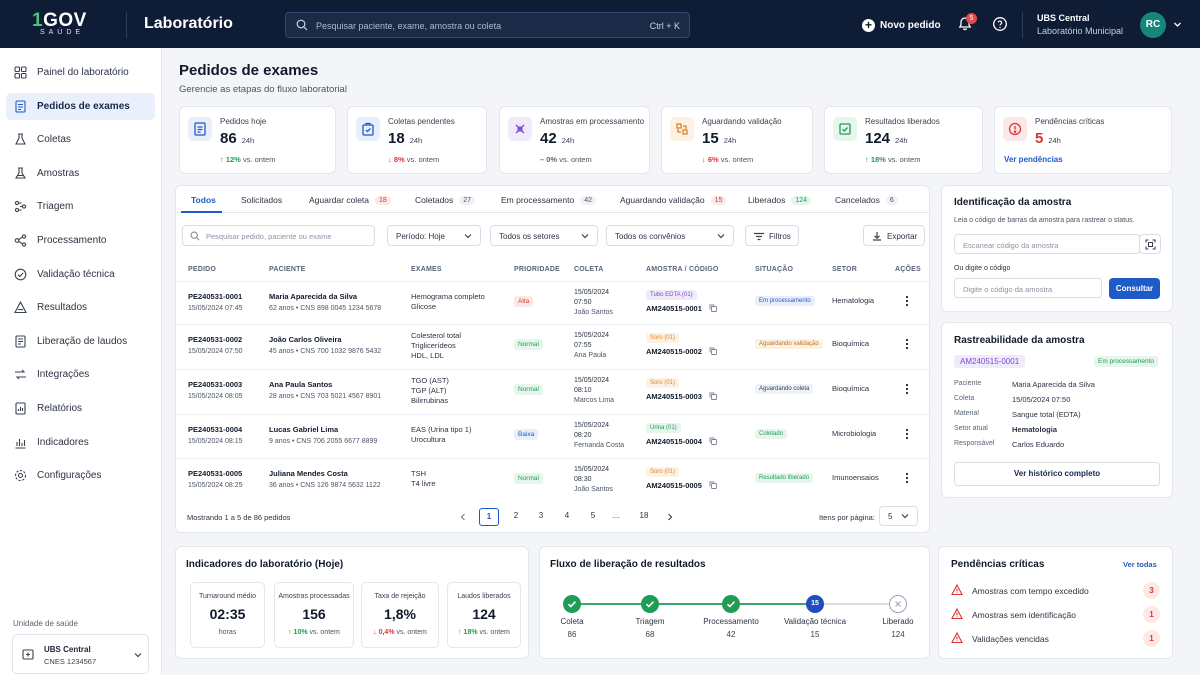 Image resolution: width=1200 pixels, height=675 pixels. What do you see at coordinates (644, 515) in the screenshot?
I see `page-button: 18` at bounding box center [644, 515].